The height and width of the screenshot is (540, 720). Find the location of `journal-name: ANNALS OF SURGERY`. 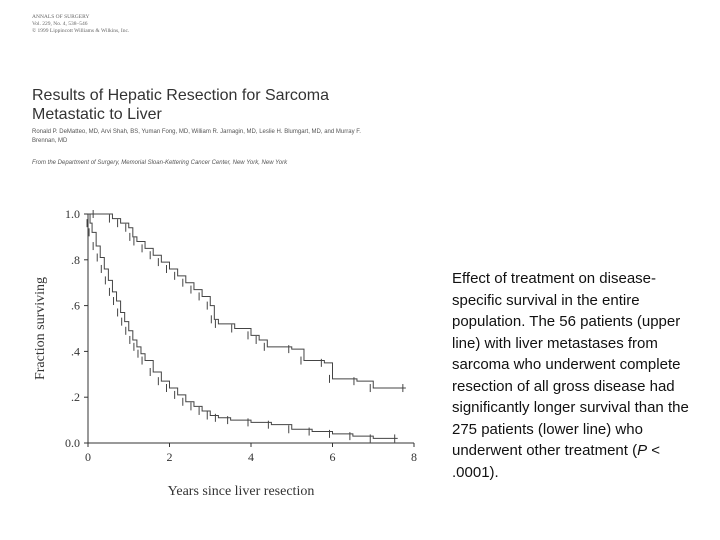

journal-name: ANNALS OF SURGERY is located at coordinates (61, 17).